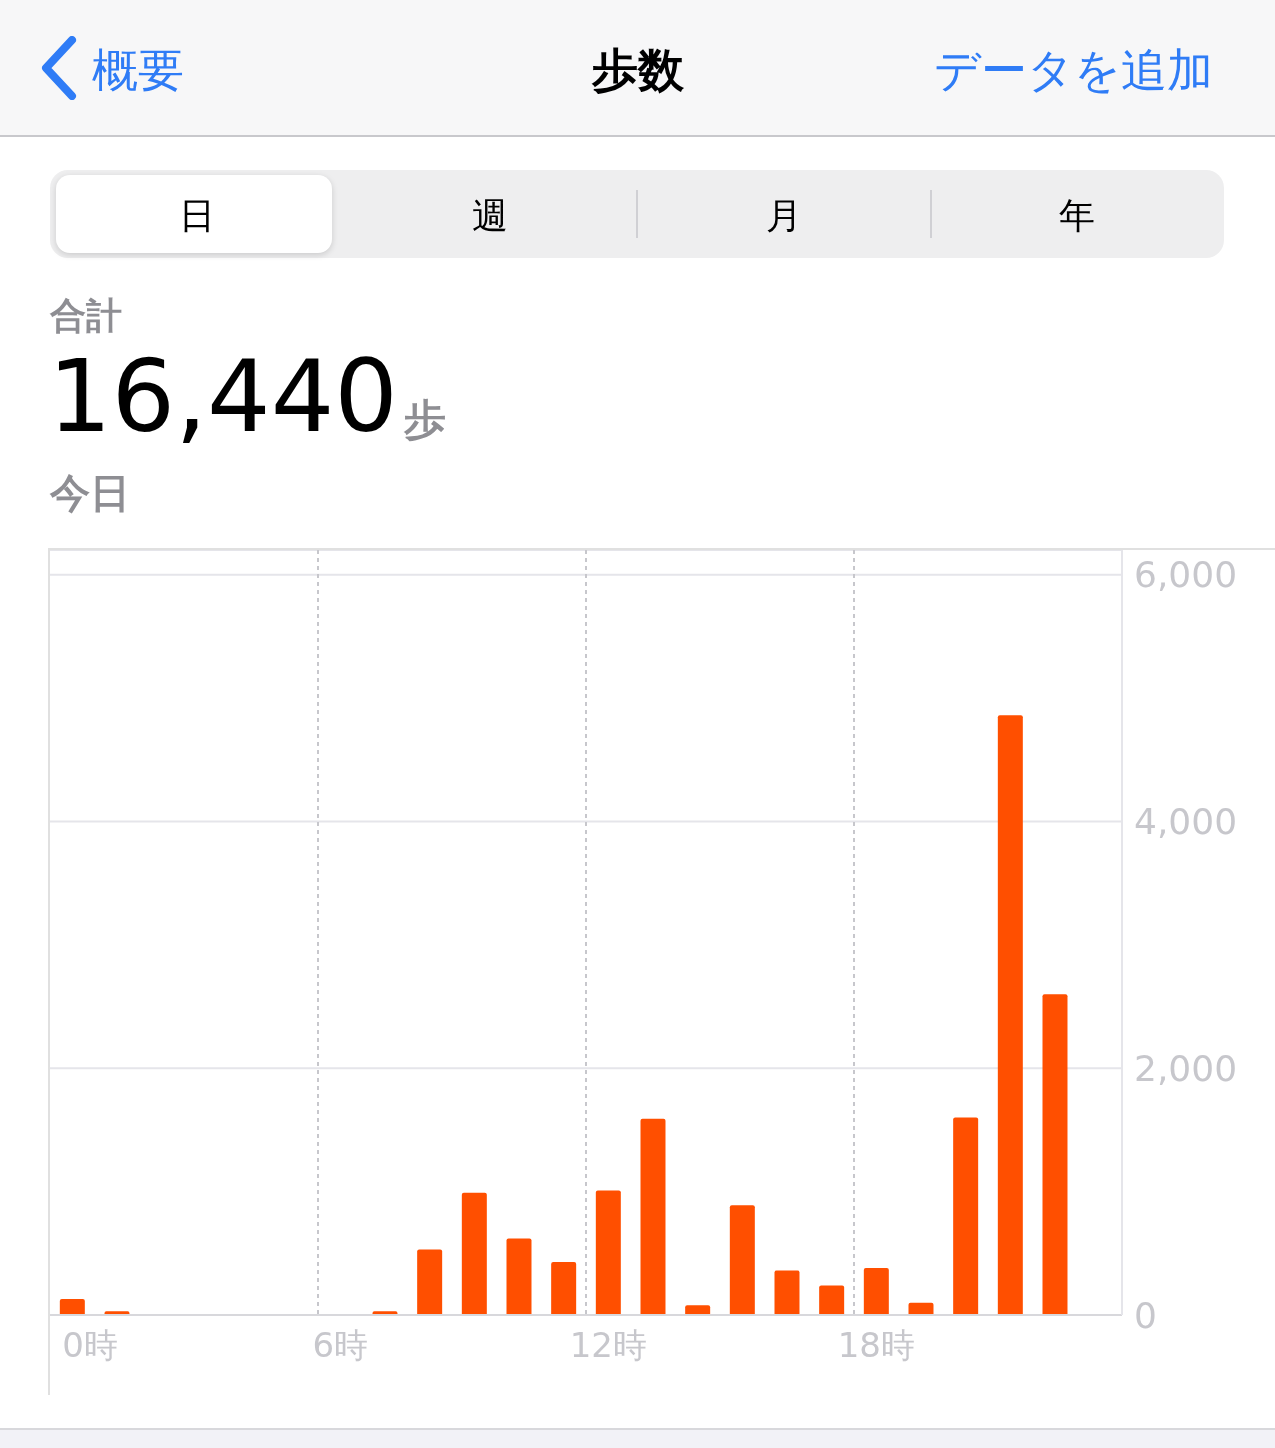 Image resolution: width=1275 pixels, height=1448 pixels. I want to click on y-tick-label: 2,000, so click(1186, 1069).